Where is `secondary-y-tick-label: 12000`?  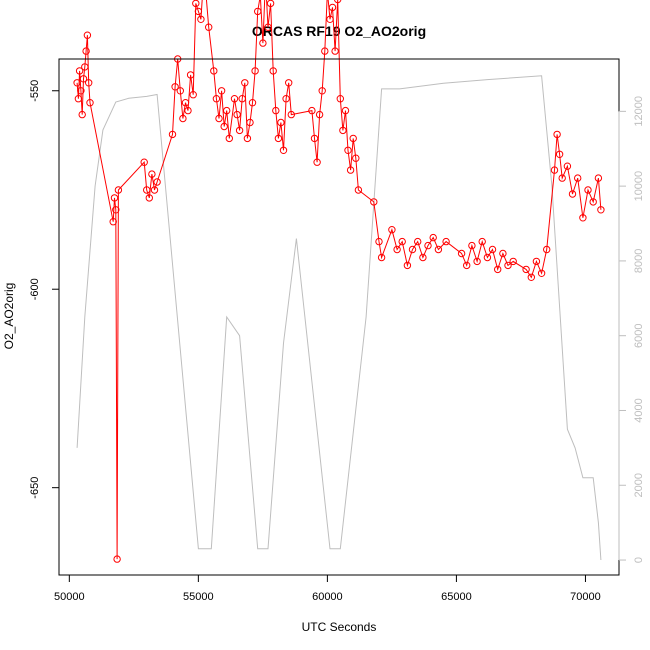
secondary-y-tick-label: 12000 is located at coordinates (639, 111).